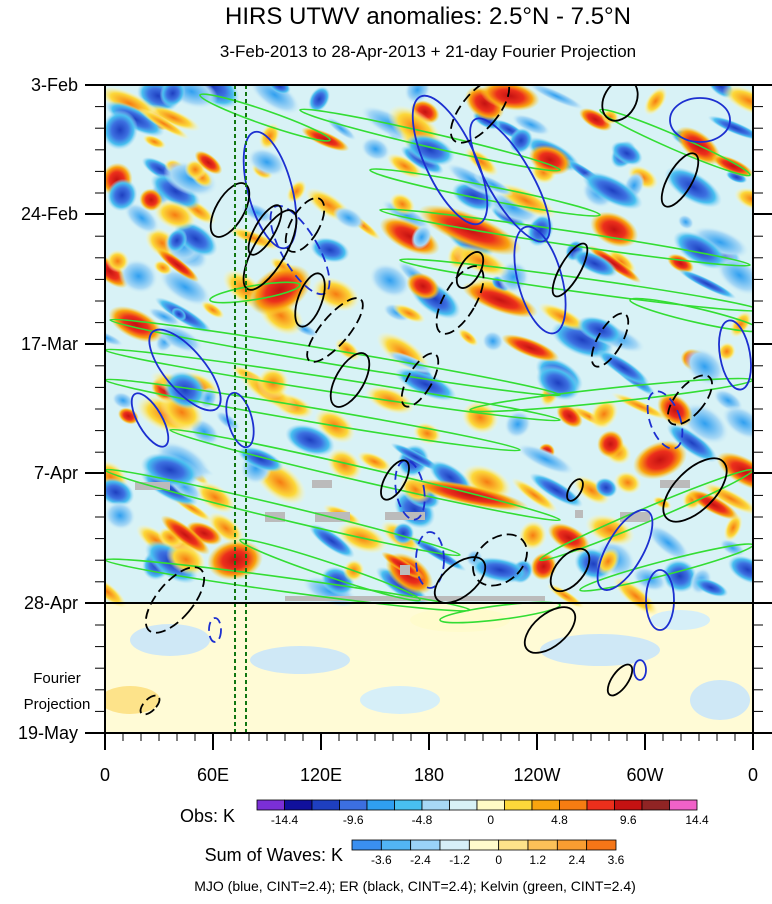  I want to click on y-tick-label: 7-Apr, so click(56, 473).